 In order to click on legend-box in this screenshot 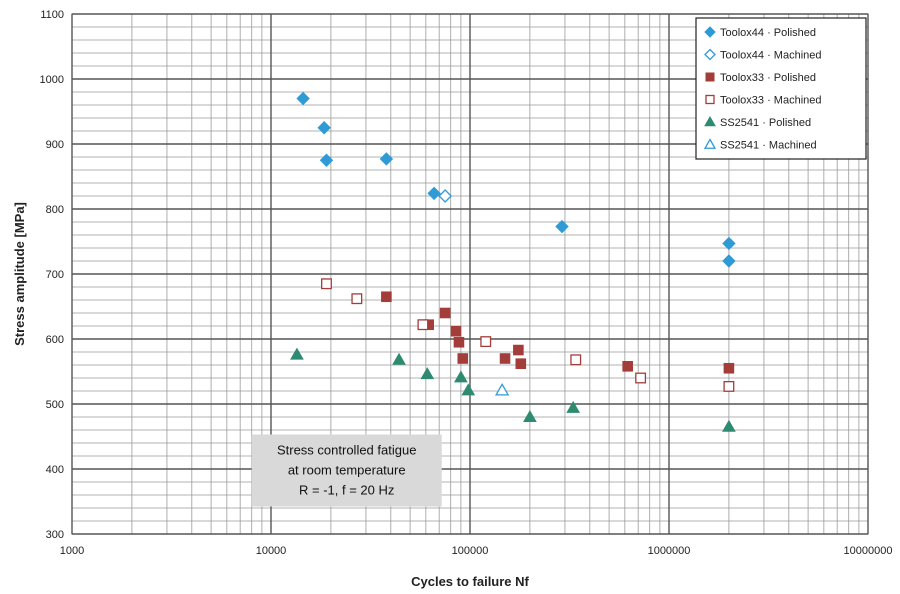, I will do `click(781, 88)`.